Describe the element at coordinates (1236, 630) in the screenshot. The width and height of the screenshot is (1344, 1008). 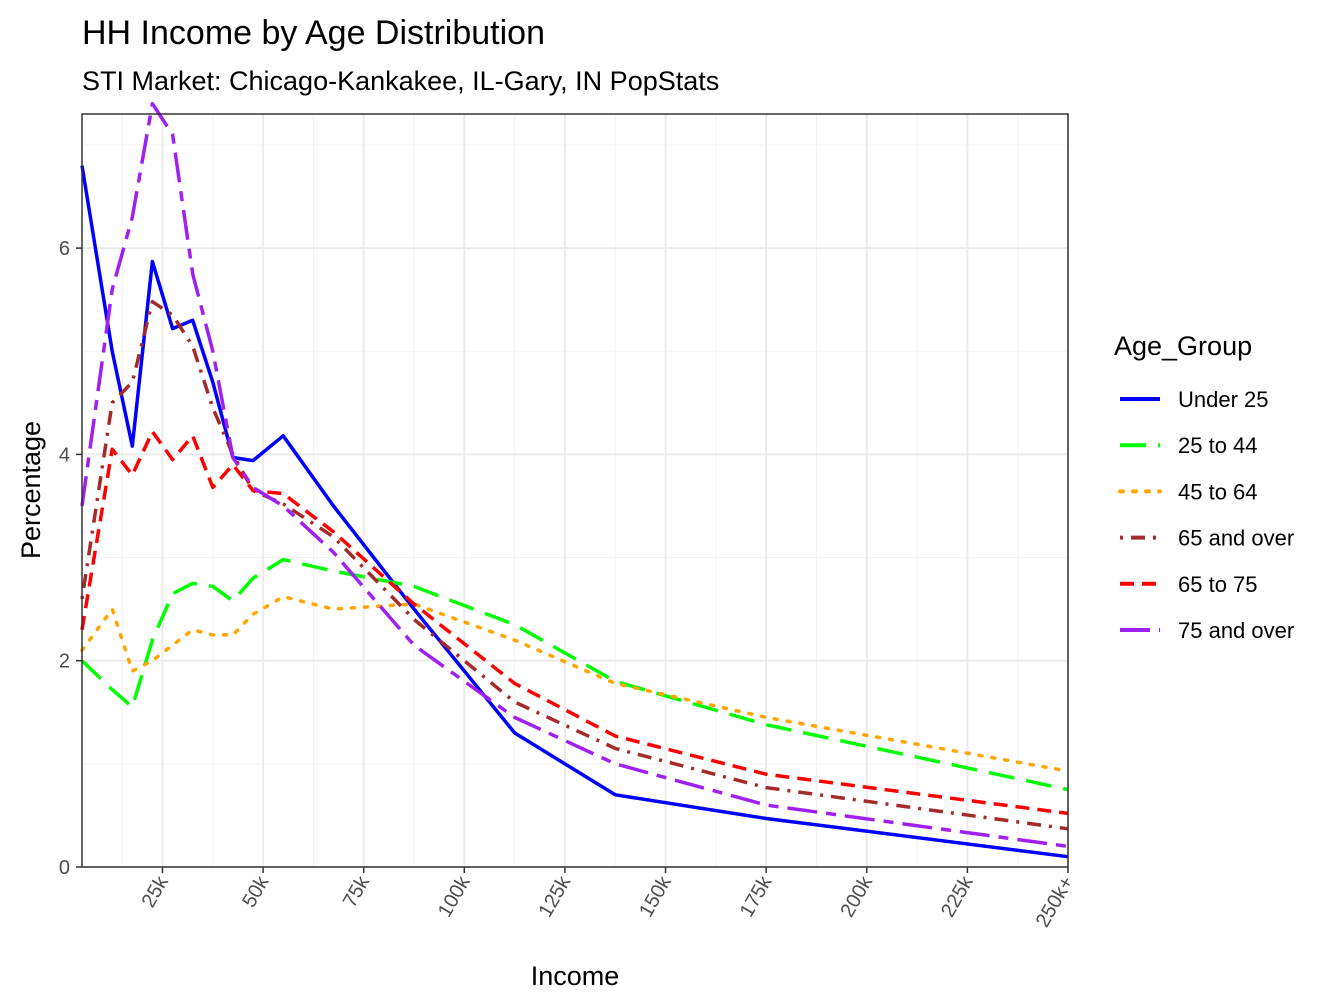
I see `legend-label: 75 and over` at that location.